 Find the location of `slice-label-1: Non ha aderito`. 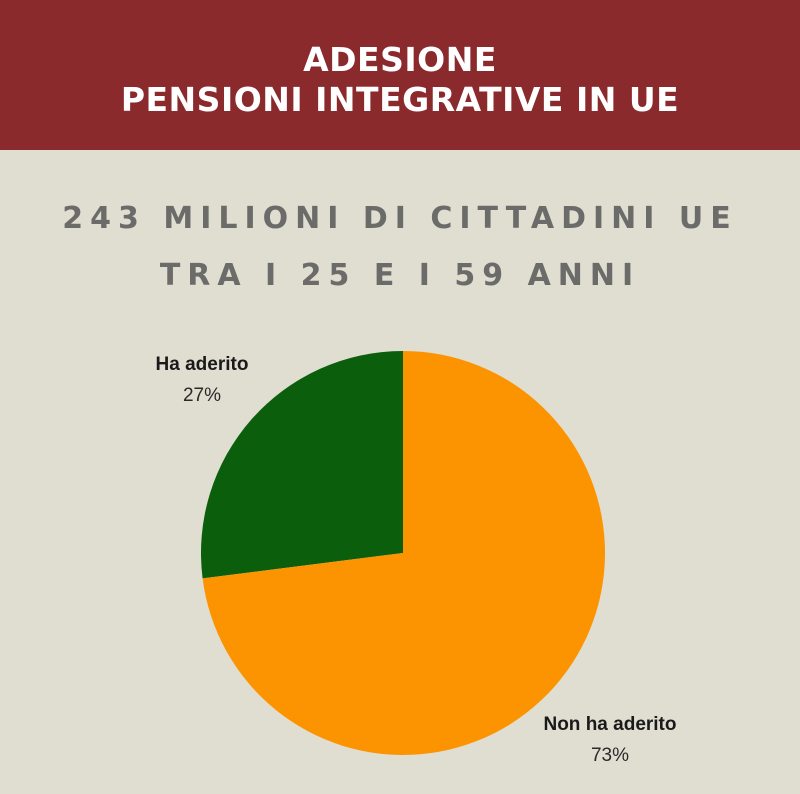

slice-label-1: Non ha aderito is located at coordinates (609, 724).